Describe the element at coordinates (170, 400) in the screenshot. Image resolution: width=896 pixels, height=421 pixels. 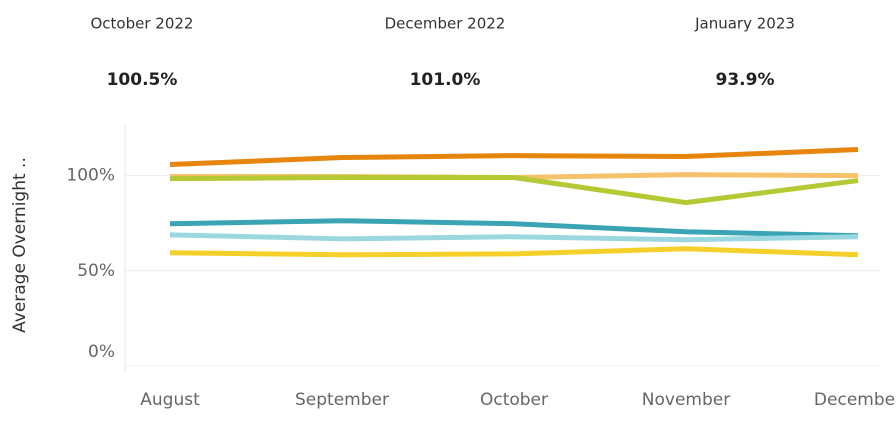
I see `x-tick-label: August` at that location.